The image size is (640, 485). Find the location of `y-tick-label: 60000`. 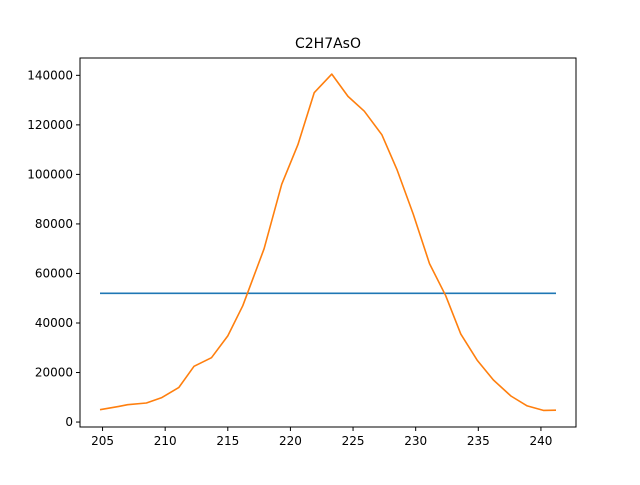

y-tick-label: 60000 is located at coordinates (54, 273).